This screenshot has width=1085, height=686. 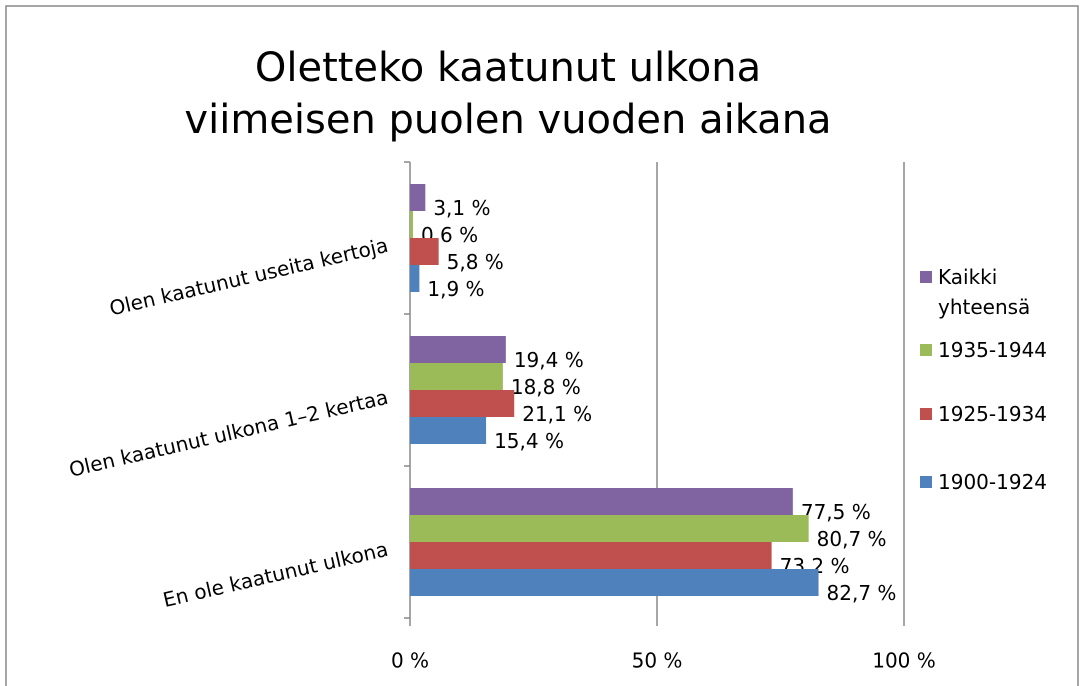 I want to click on legend-label: 1935-1944, so click(x=993, y=350).